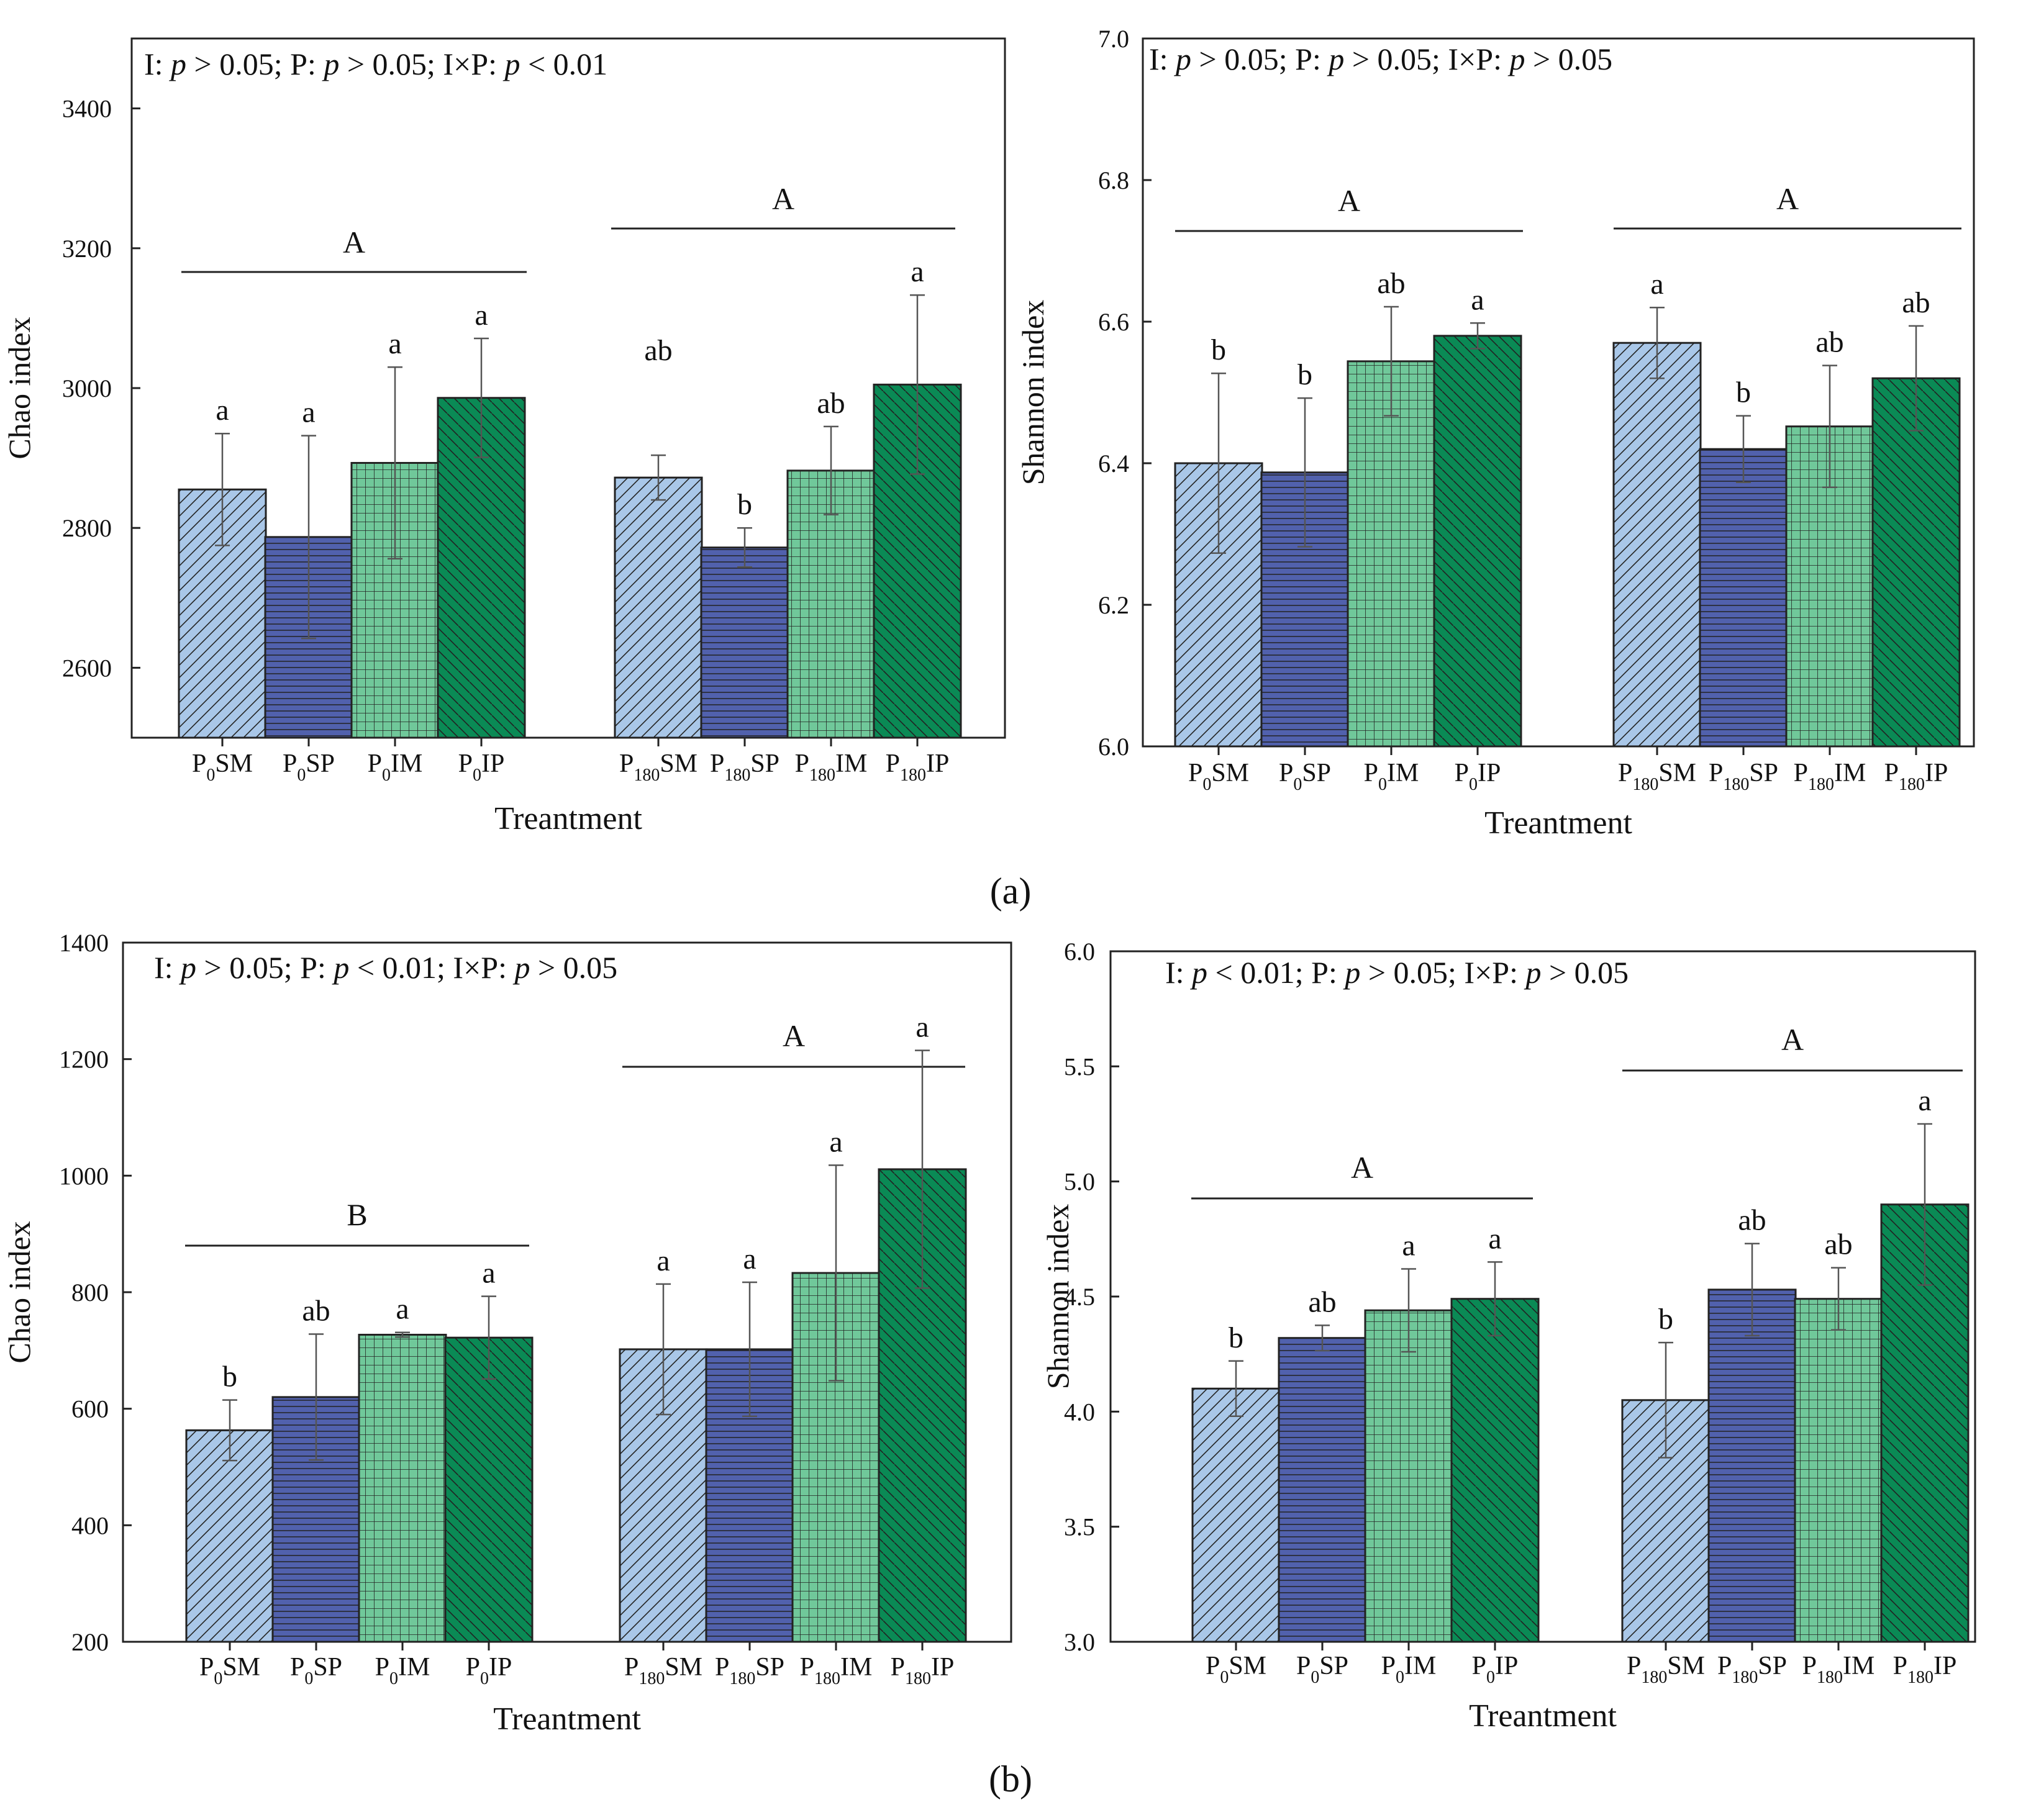  I want to click on group-significance-letter: B, so click(357, 1214).